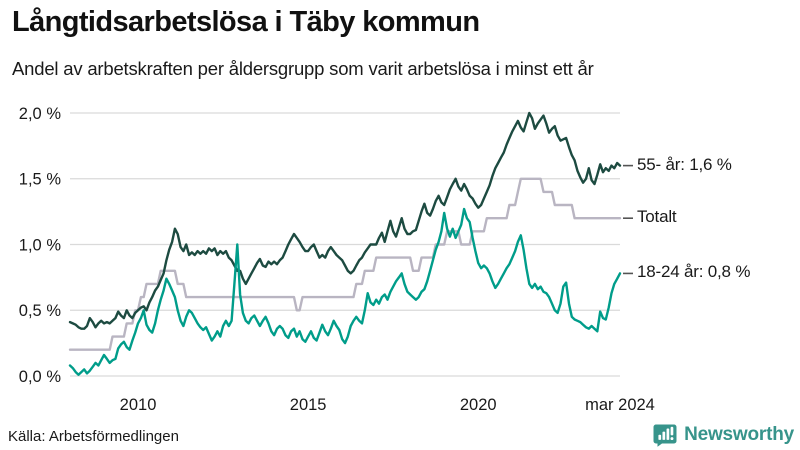 This screenshot has height=450, width=800. Describe the element at coordinates (684, 164) in the screenshot. I see `series-label-55: 55- år: 1,6 %` at that location.